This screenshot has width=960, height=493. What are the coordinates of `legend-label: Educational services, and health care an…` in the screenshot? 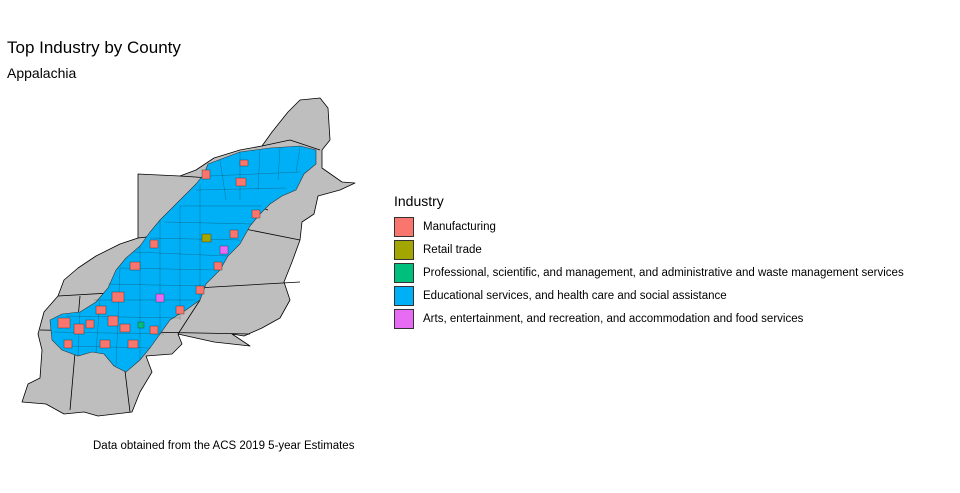 It's located at (575, 295).